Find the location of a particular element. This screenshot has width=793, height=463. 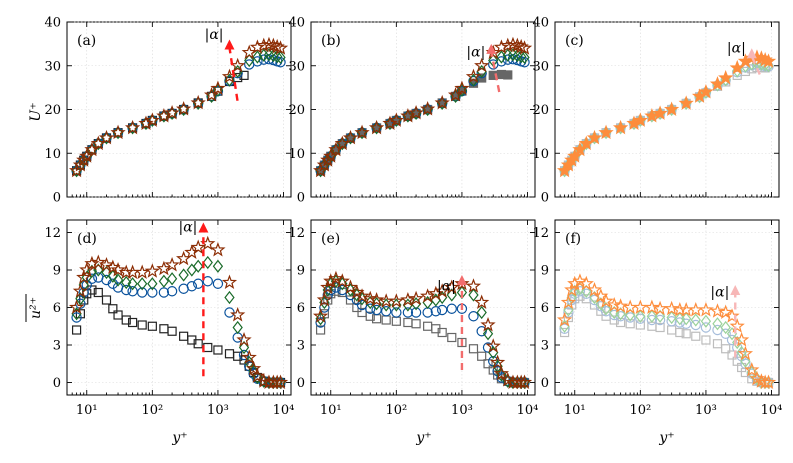

y-tick-label: 10 is located at coordinates (296, 154).